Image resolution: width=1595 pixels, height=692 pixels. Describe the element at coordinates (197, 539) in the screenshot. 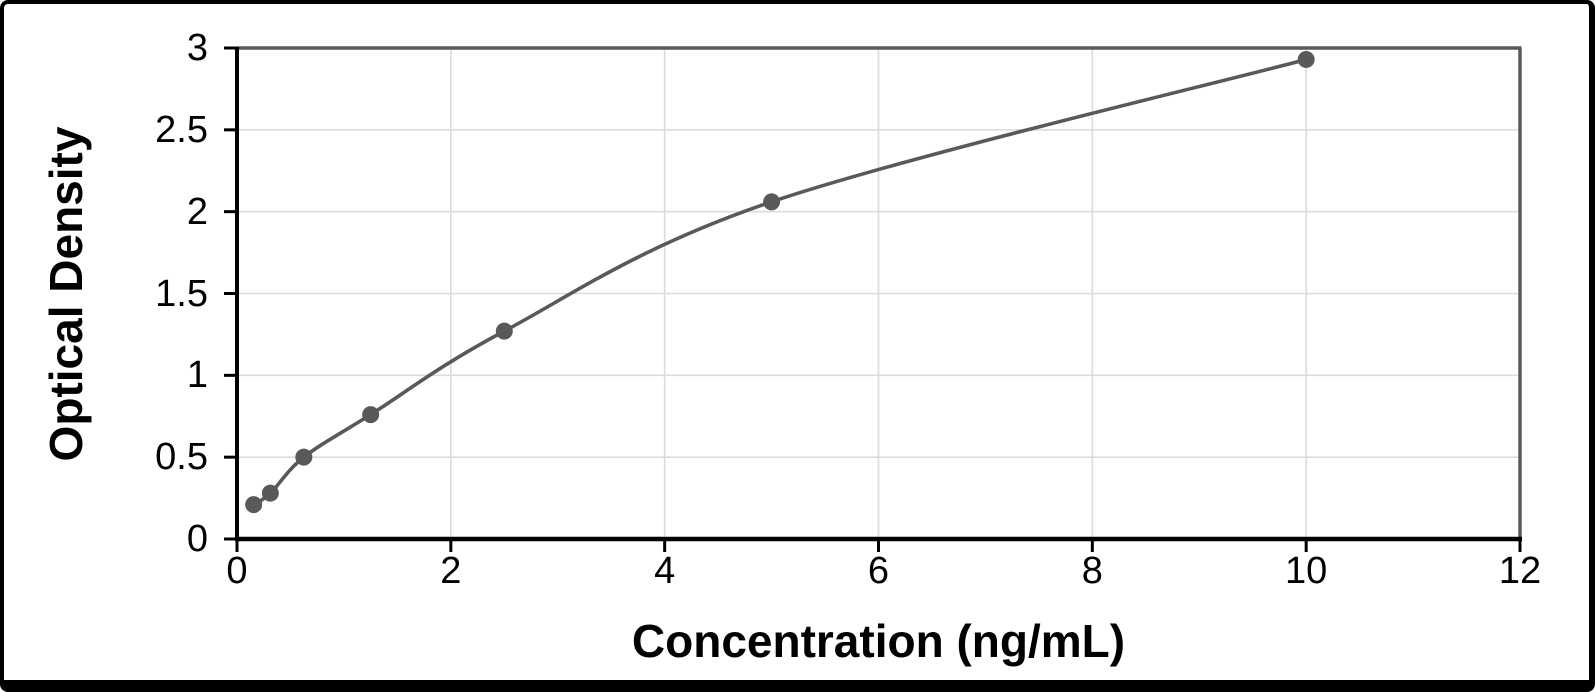

I see `y-axis-tick-label: 0` at that location.